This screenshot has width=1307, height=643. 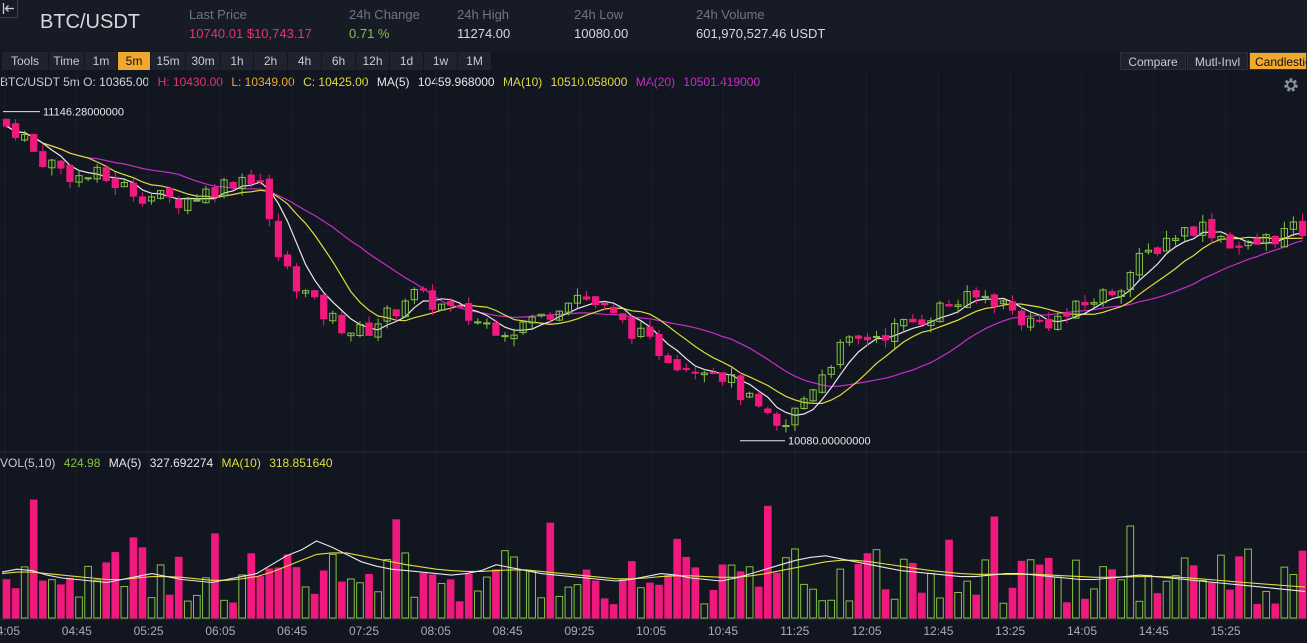 What do you see at coordinates (722, 82) in the screenshot?
I see `legend-ma20-value: 10501.419000` at bounding box center [722, 82].